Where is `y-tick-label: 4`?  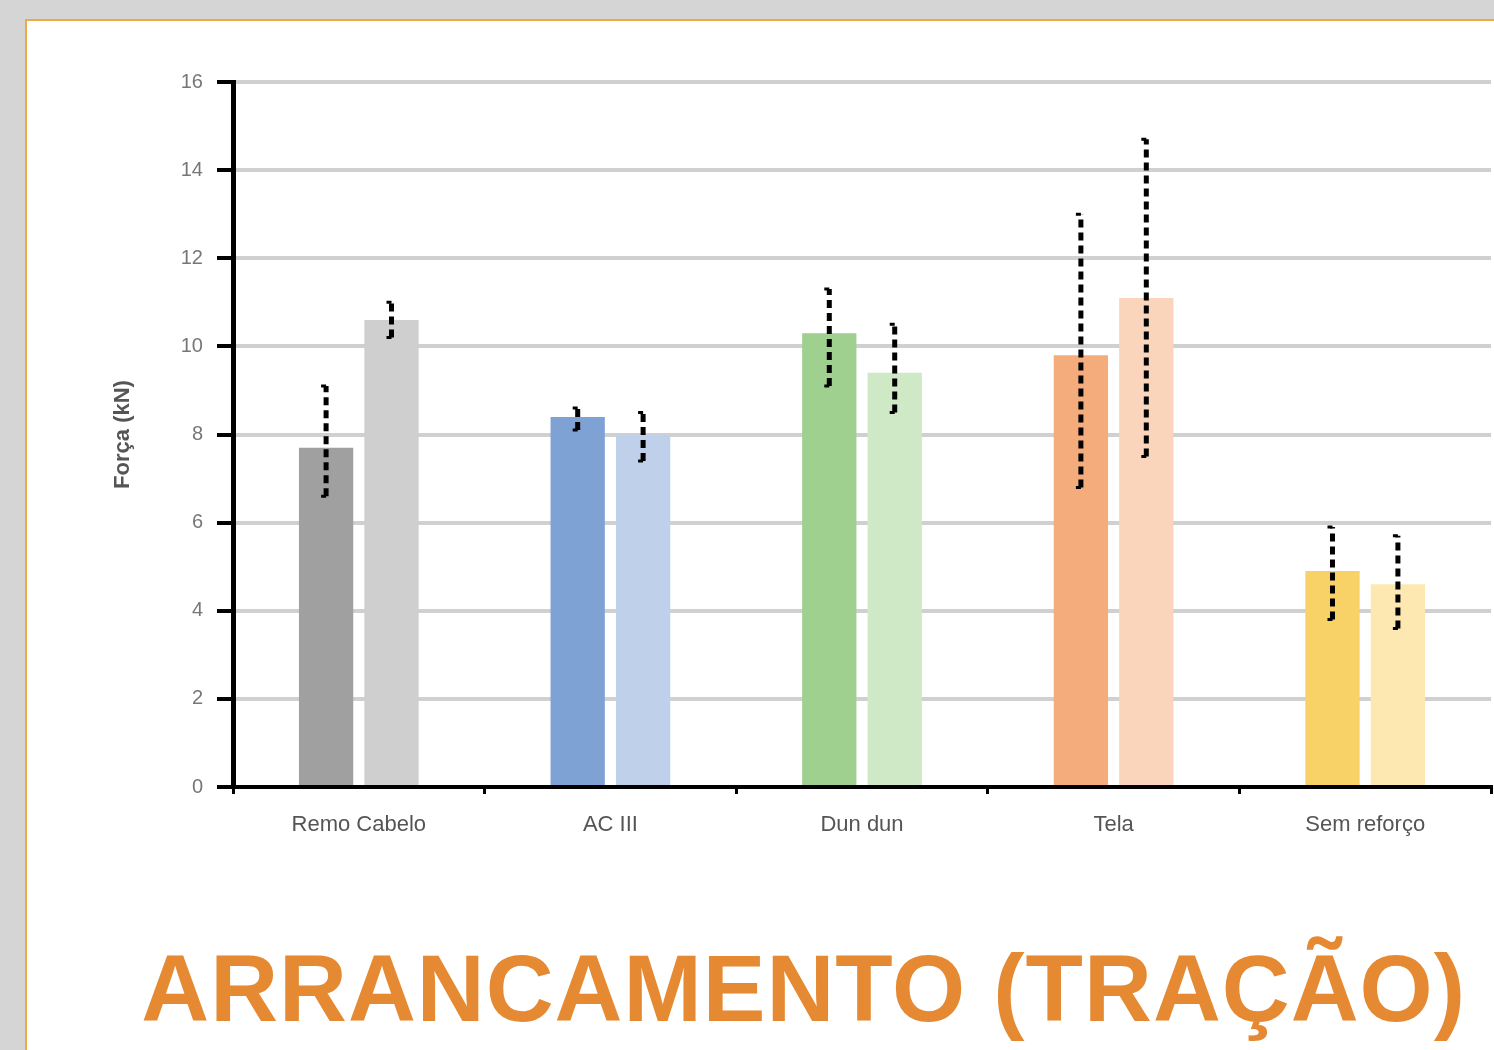
y-tick-label: 4 is located at coordinates (197, 609).